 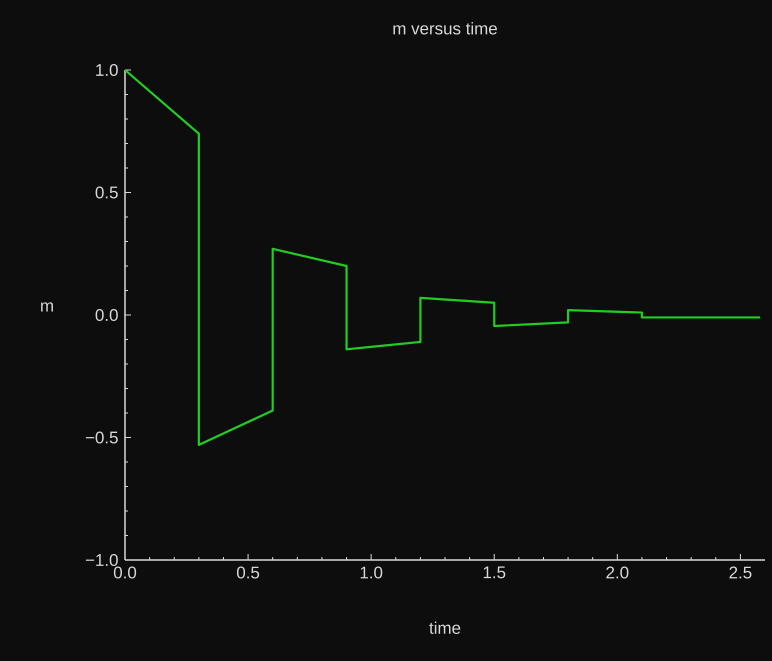 I want to click on y-tick-label: 0.5, so click(x=107, y=192).